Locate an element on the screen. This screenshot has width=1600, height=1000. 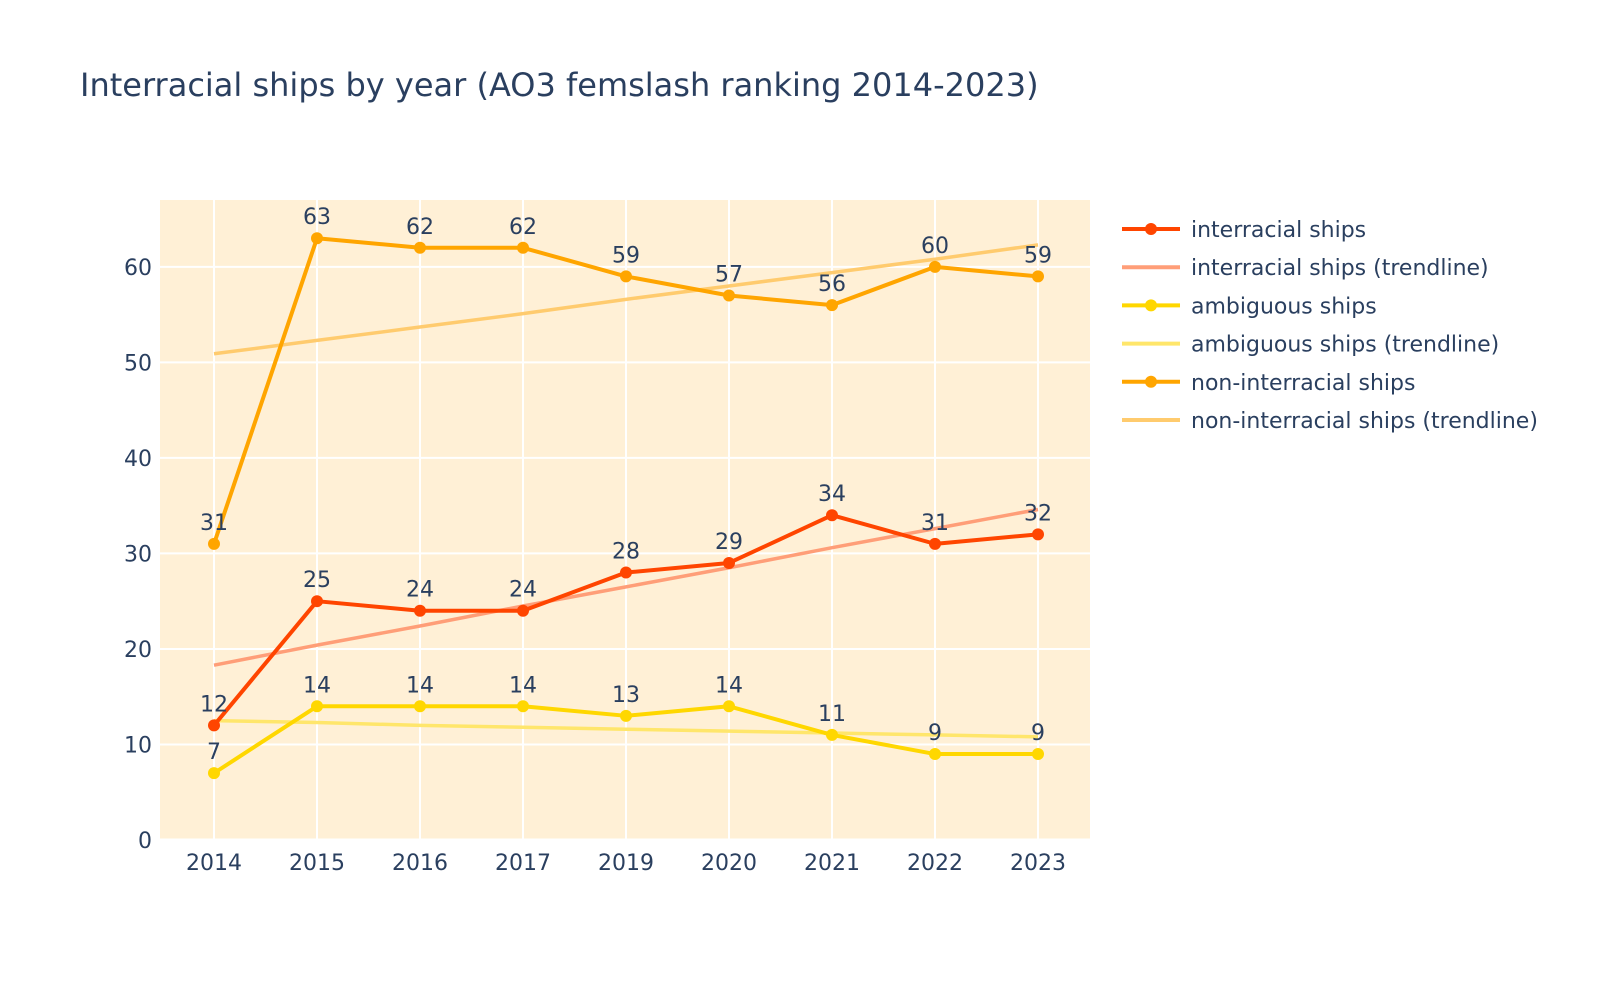
x-tick-label: 2020 is located at coordinates (729, 863).